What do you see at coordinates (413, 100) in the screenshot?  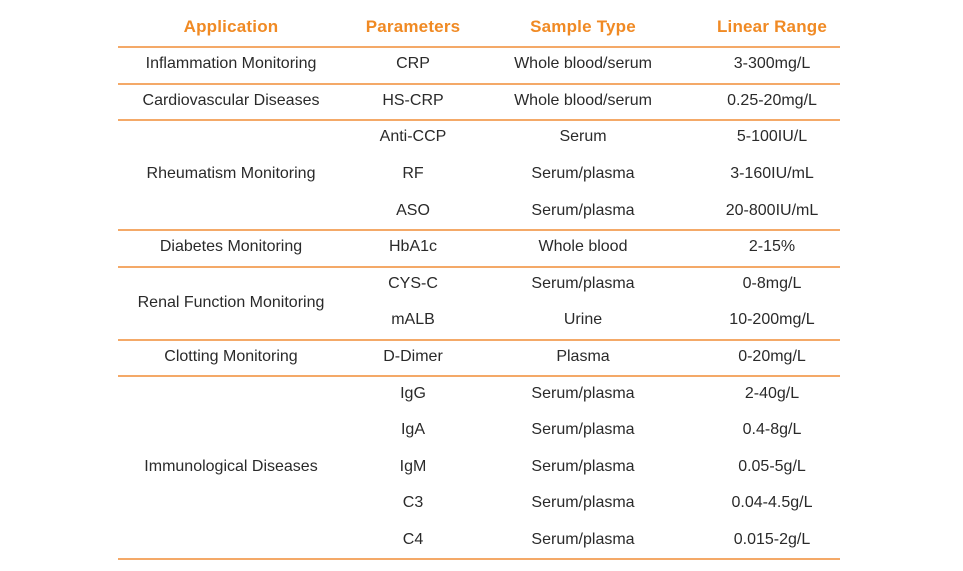 I see `parameter-cell: HS-CRP` at bounding box center [413, 100].